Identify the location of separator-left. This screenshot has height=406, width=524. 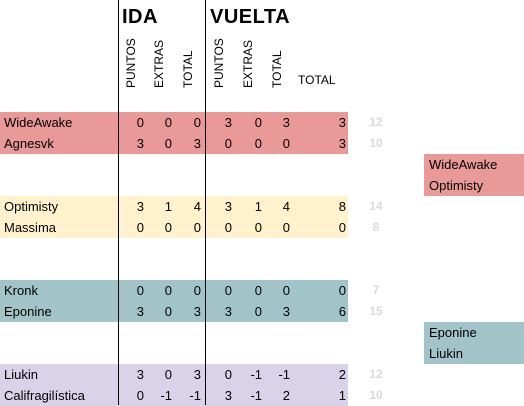
(118, 202).